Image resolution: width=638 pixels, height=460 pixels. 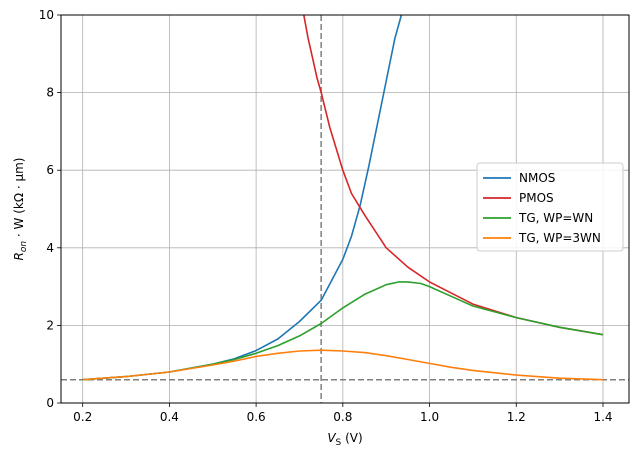 What do you see at coordinates (19, 256) in the screenshot?
I see `y-axis-title-symbol: R` at bounding box center [19, 256].